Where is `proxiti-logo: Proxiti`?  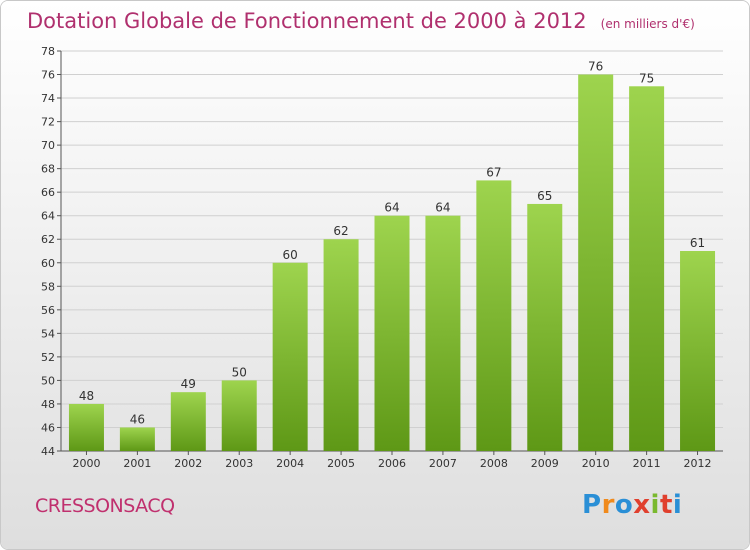 proxiti-logo: Proxiti is located at coordinates (632, 505).